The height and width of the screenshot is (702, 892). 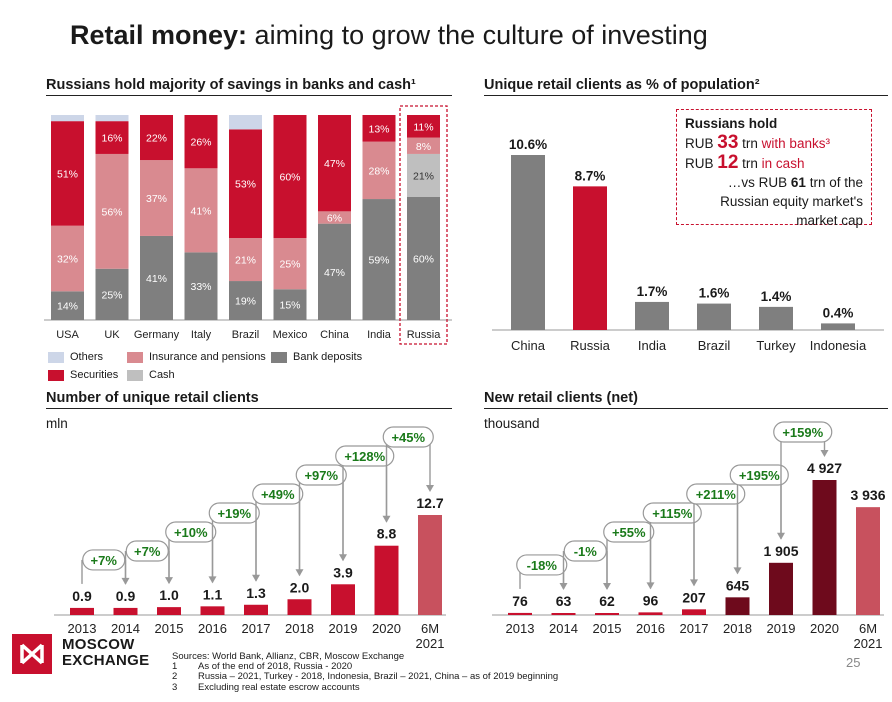 I want to click on clients-data-label: 1.1, so click(x=213, y=594).